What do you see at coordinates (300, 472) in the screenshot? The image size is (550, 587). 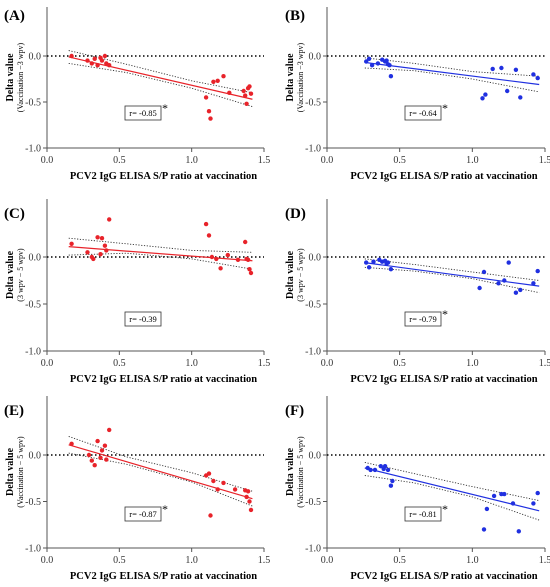 I see `y-axis-sublabel: (Vaccination − 5 wpv)` at bounding box center [300, 472].